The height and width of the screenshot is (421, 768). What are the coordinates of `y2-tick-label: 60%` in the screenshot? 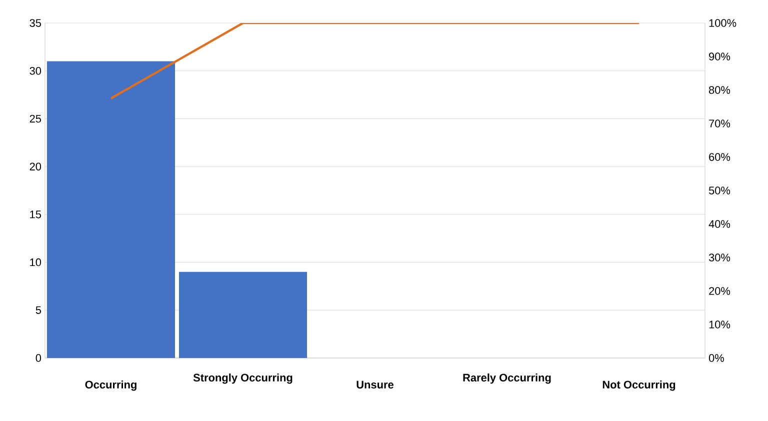 It's located at (719, 157).